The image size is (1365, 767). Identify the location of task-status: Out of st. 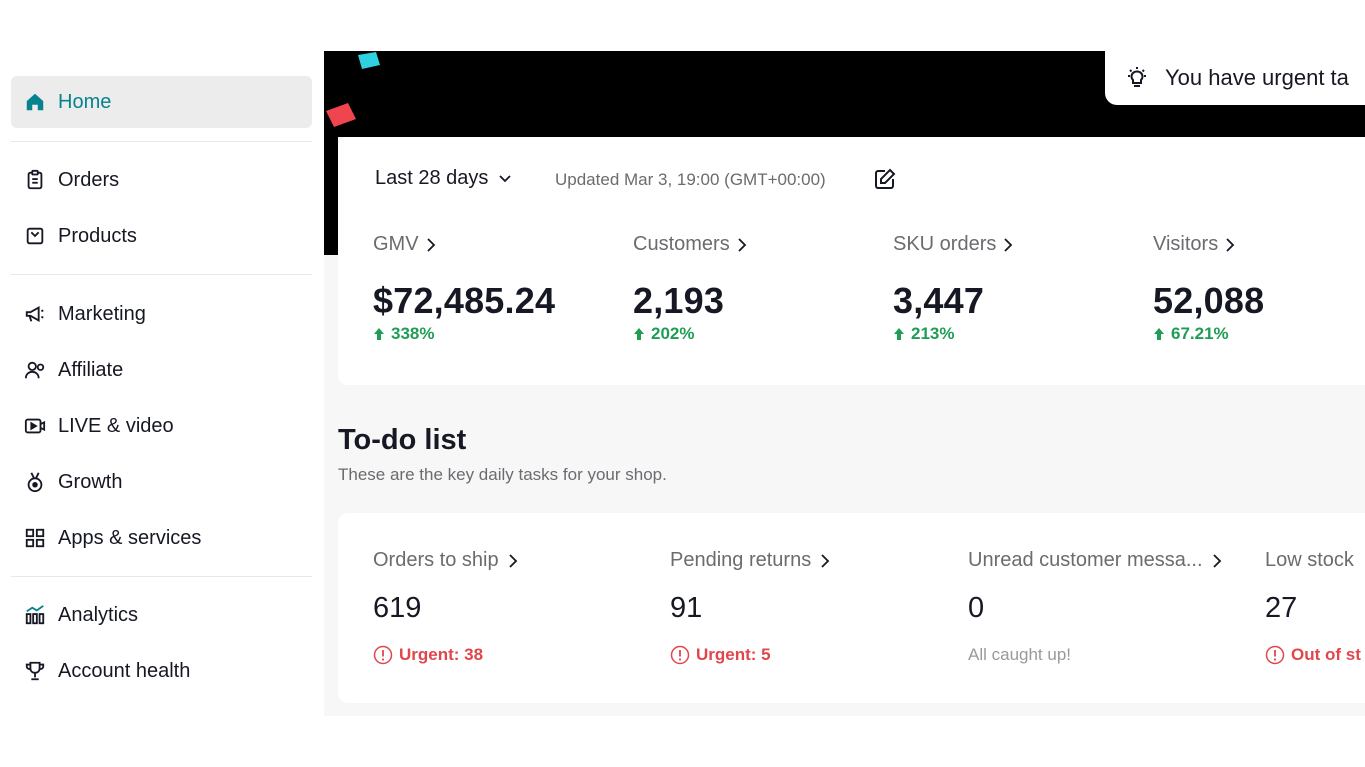
(1315, 655).